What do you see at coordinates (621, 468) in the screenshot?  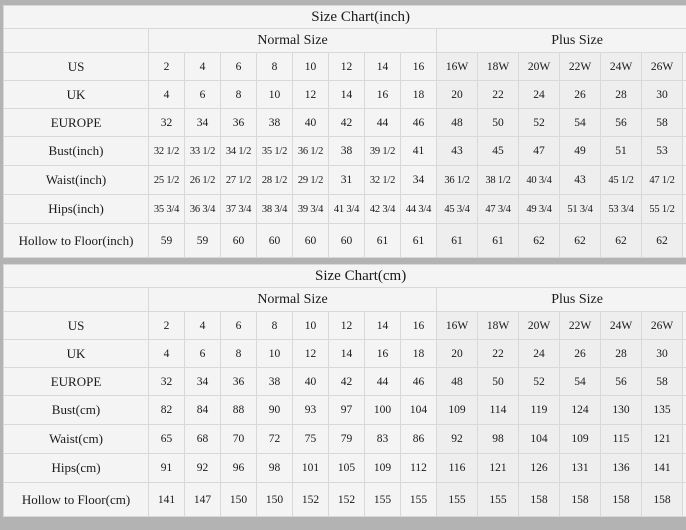 I see `table-cell: 136` at bounding box center [621, 468].